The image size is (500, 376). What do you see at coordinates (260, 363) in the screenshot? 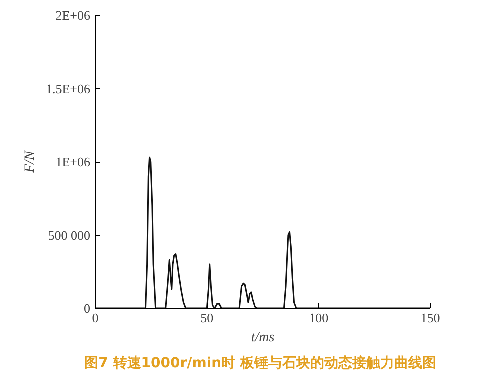
I see `caption: 图7 转速1000r/min时 板锤与石块的动态接触力曲线图` at bounding box center [260, 363].